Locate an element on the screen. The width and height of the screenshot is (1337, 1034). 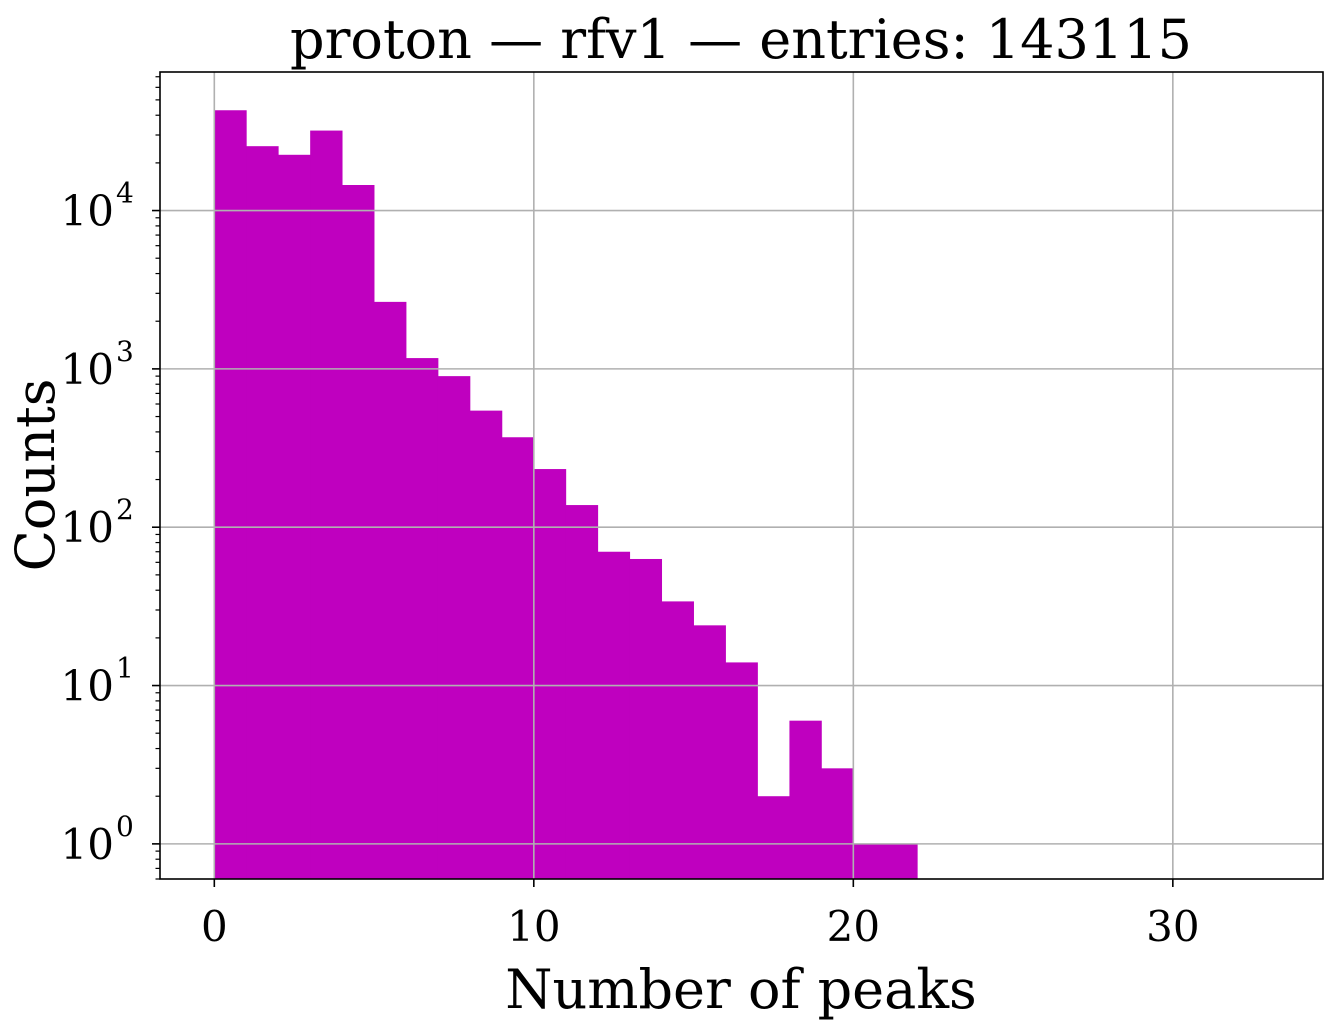
x-axis-label: Number of peaks is located at coordinates (741, 989).